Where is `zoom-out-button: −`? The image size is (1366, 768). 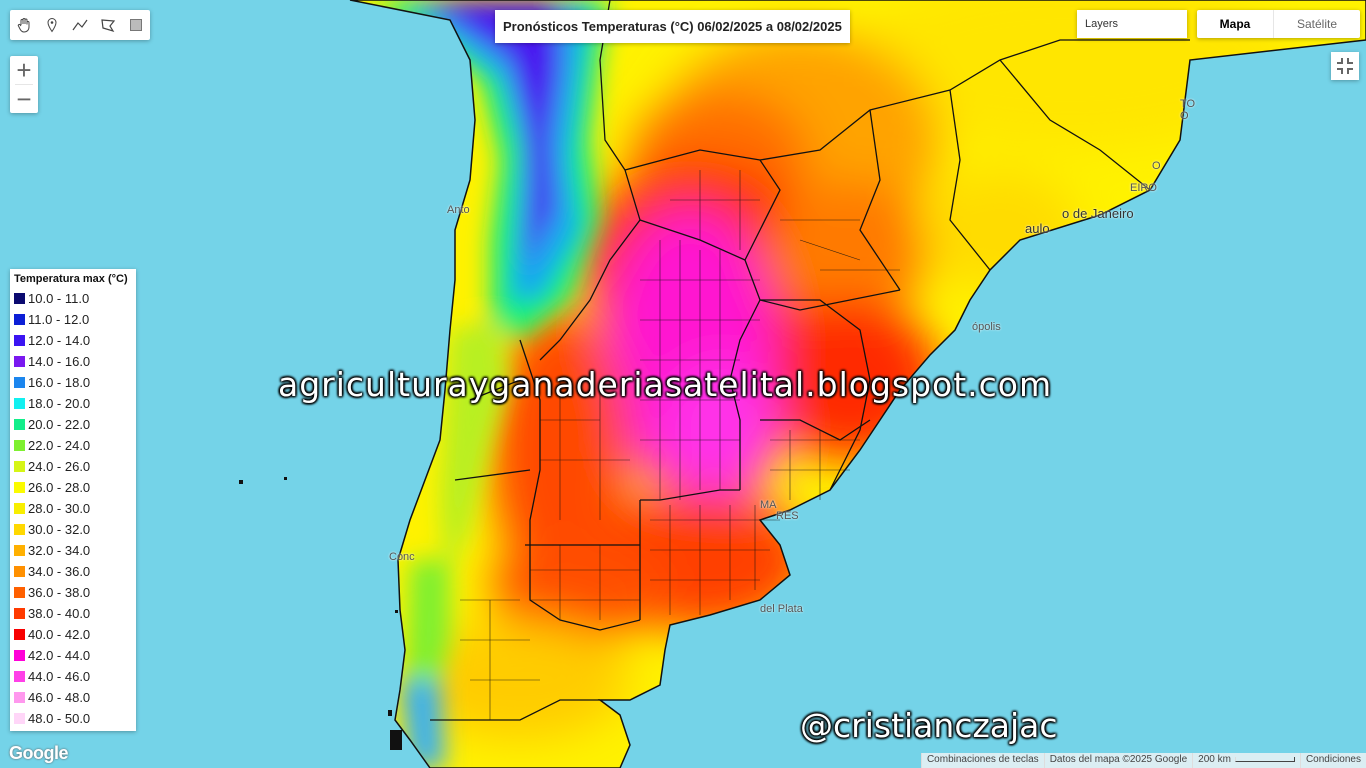
zoom-out-button: − is located at coordinates (24, 99).